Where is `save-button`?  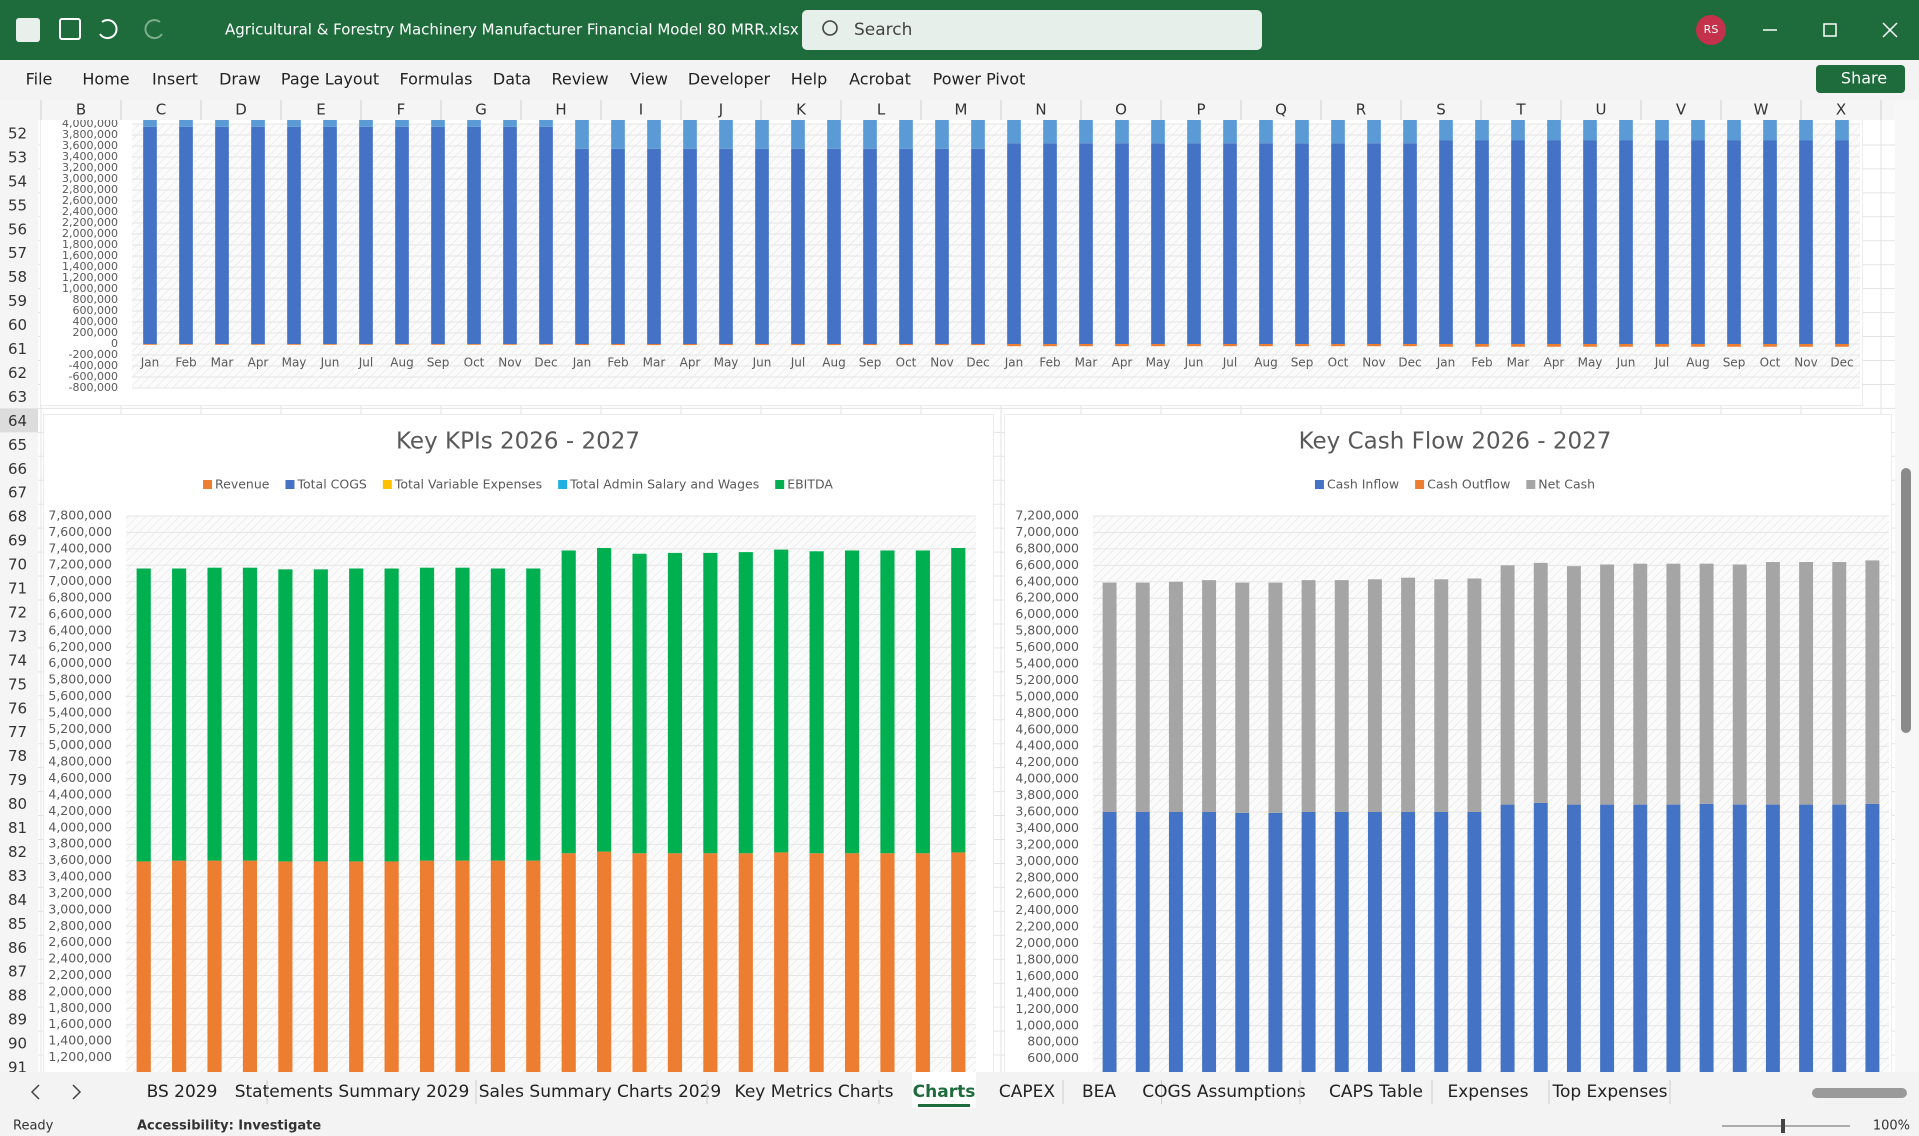
save-button is located at coordinates (70, 29).